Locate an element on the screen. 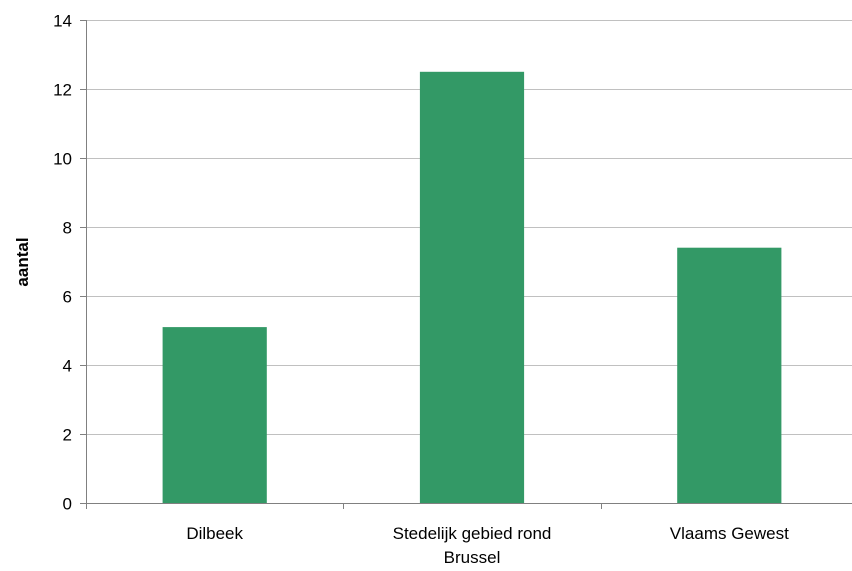  x-category-label: Vlaams Gewest is located at coordinates (729, 533).